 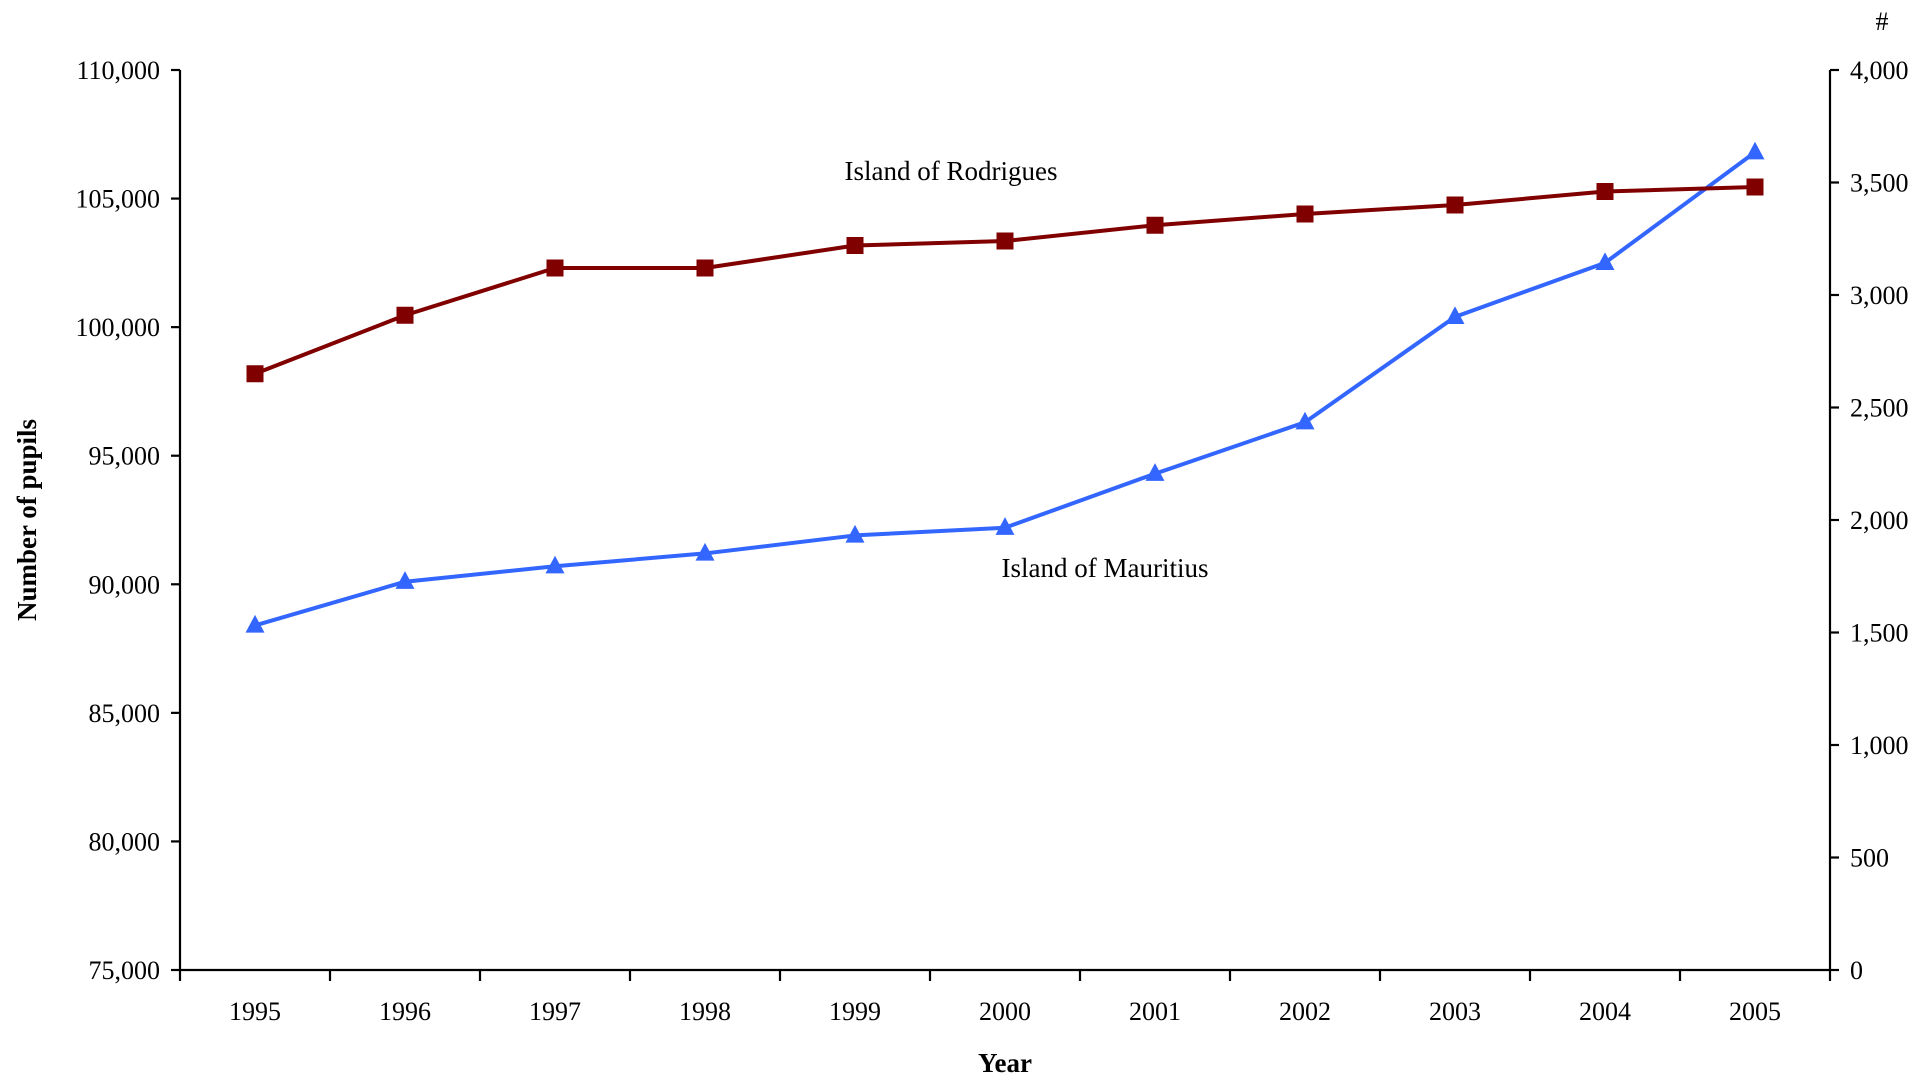 I want to click on x-axis-tick-label: 1995, so click(x=255, y=1011).